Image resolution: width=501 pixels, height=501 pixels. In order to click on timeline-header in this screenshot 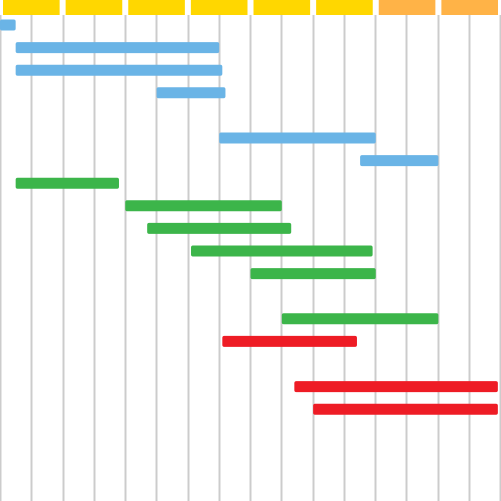, I will do `click(250, 7)`.